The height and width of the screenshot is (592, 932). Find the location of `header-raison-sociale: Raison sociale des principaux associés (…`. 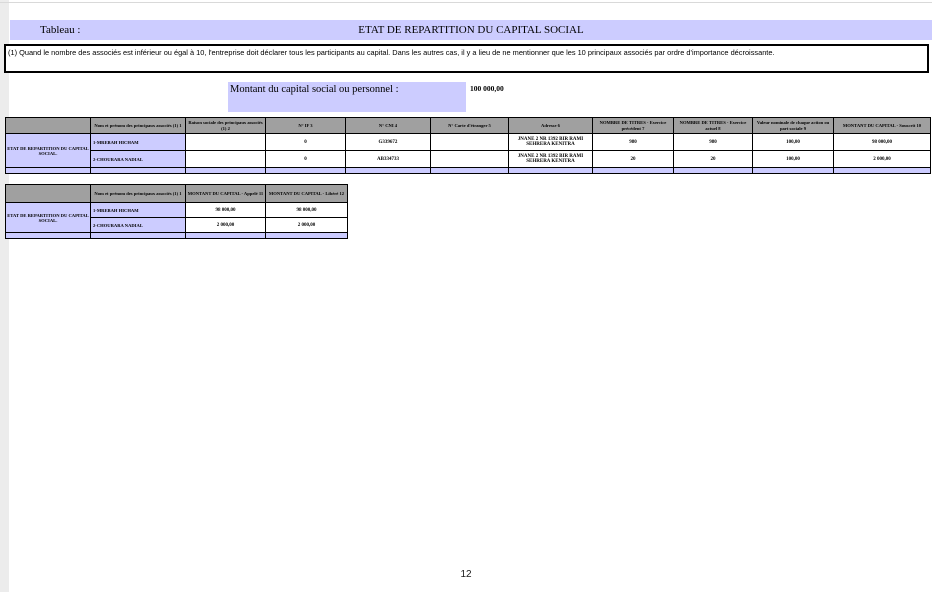

header-raison-sociale: Raison sociale des principaux associés (… is located at coordinates (225, 125).